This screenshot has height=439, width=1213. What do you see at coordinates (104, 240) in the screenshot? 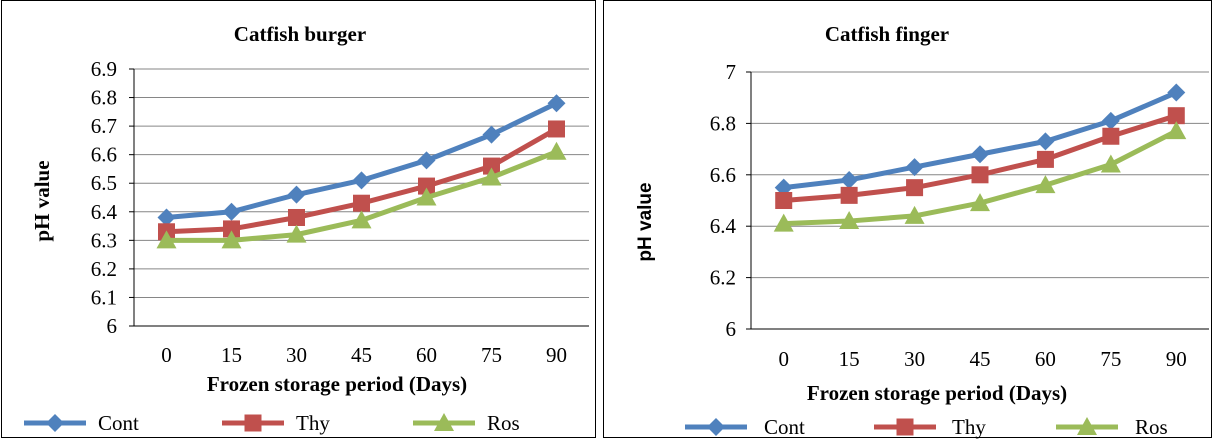
I see `y-tick-label: 6.3` at bounding box center [104, 240].